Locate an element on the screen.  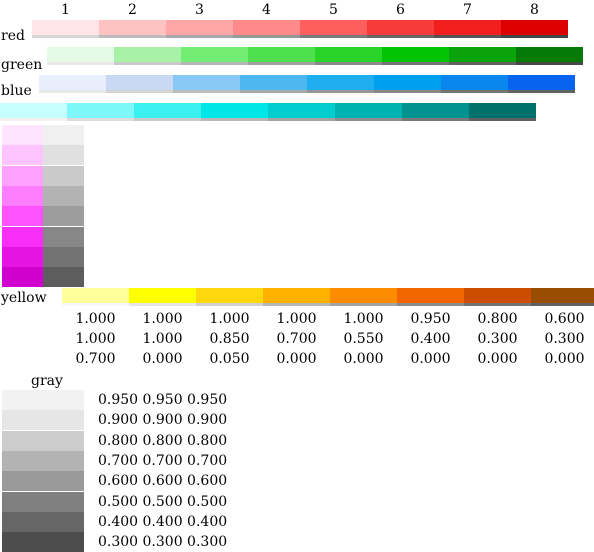
gray-block-label: gray is located at coordinates (47, 381).